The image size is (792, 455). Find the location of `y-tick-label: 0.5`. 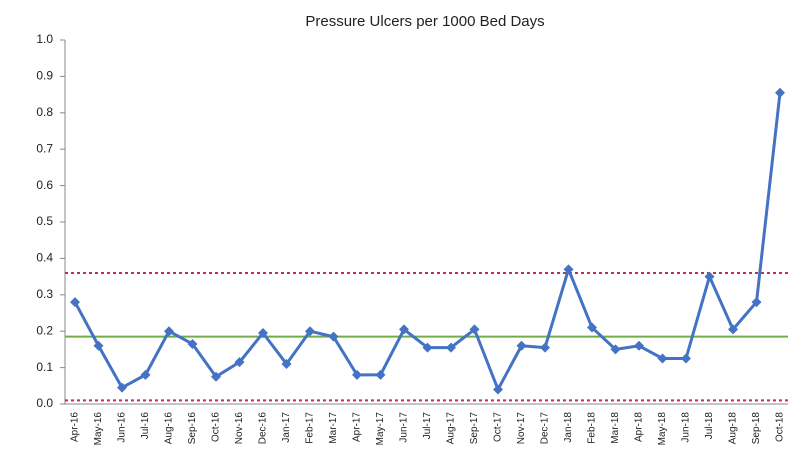

y-tick-label: 0.5 is located at coordinates (44, 221).